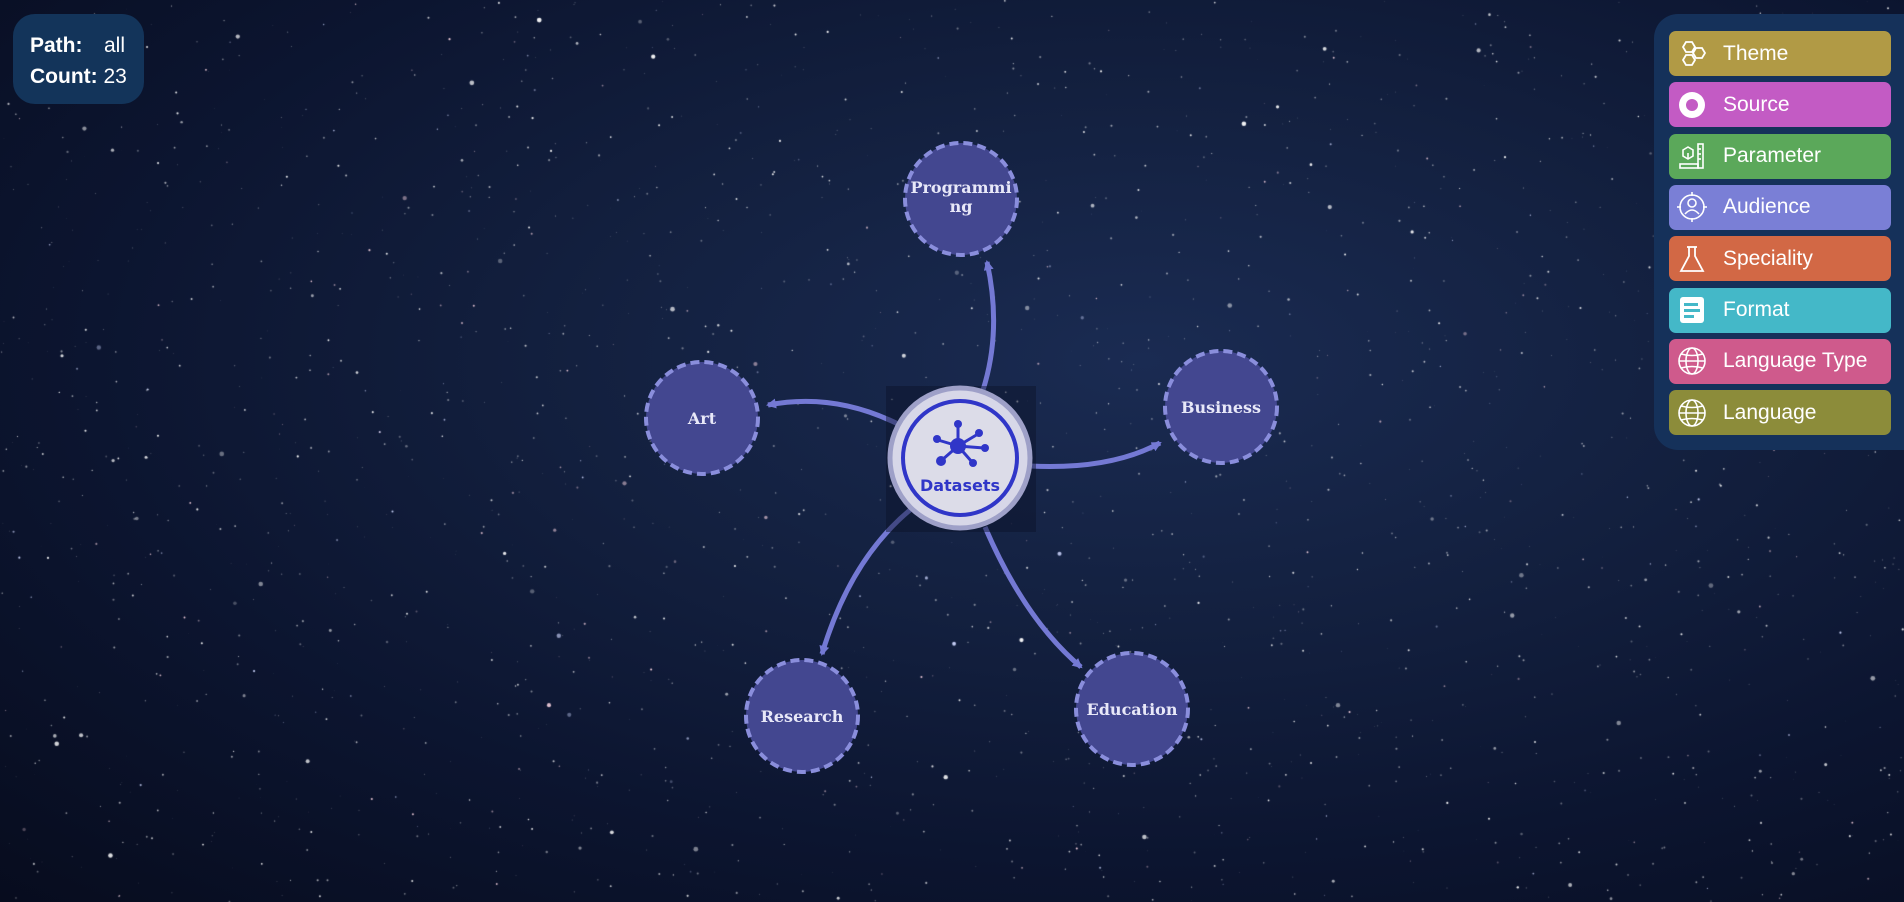 The height and width of the screenshot is (902, 1904). Describe the element at coordinates (865, 582) in the screenshot. I see `edge-datasets-to-research` at that location.